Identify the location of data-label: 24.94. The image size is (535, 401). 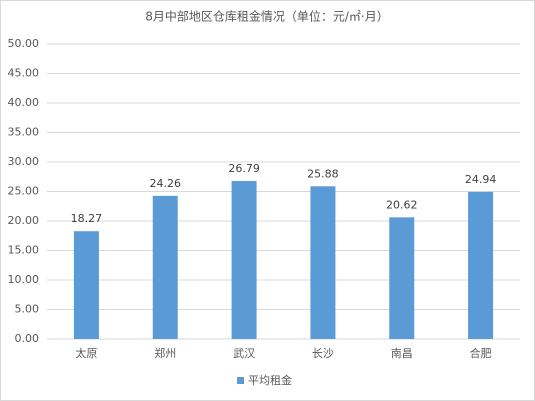
(481, 179).